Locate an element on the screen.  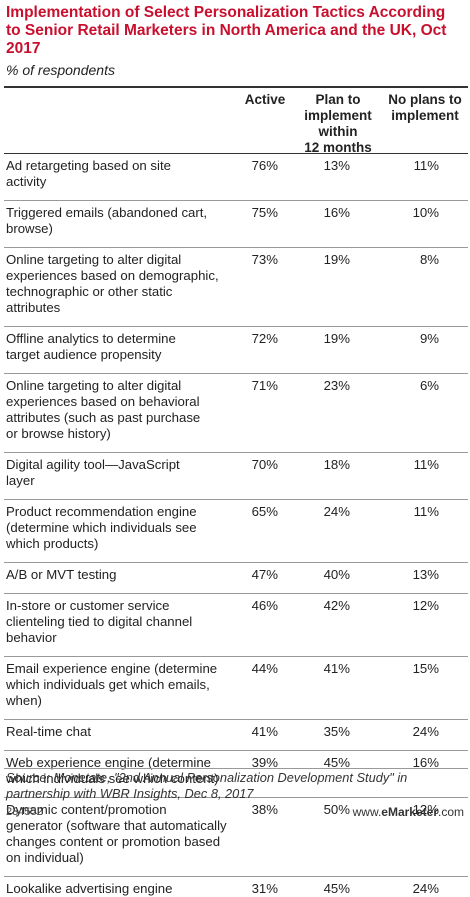
chart-subtitle: % of respondents is located at coordinates (60, 70).